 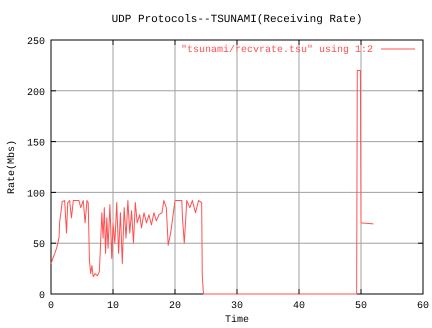 What do you see at coordinates (35, 42) in the screenshot?
I see `y-tick-label: 250` at bounding box center [35, 42].